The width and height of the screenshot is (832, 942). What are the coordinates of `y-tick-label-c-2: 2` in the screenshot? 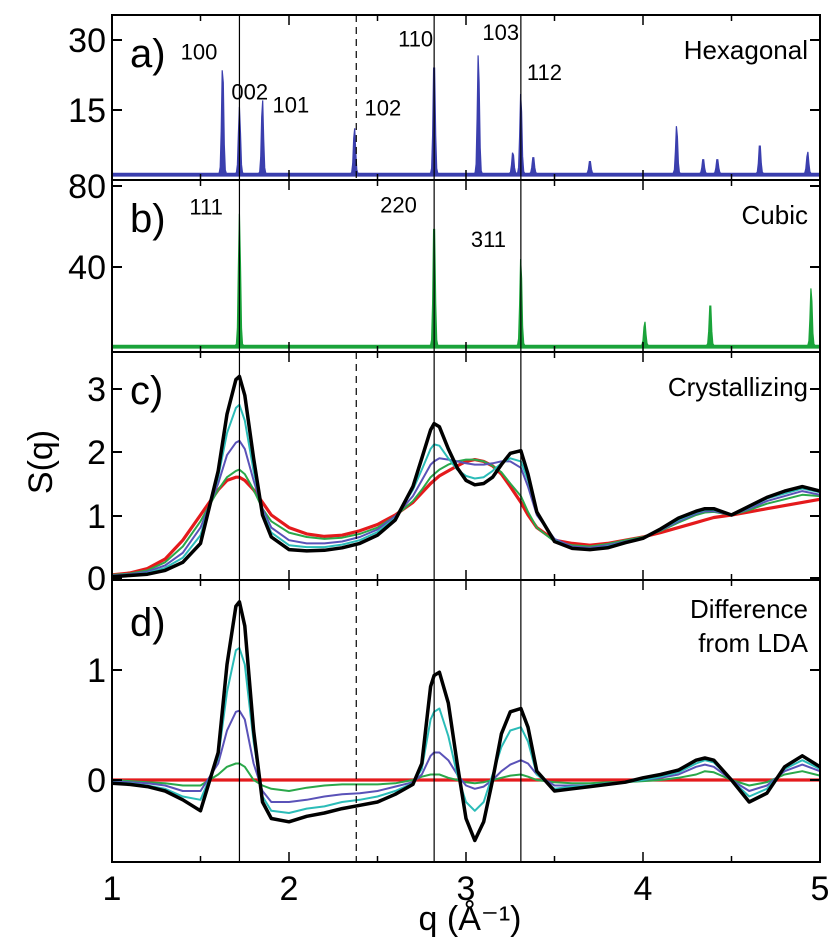 It's located at (96, 453).